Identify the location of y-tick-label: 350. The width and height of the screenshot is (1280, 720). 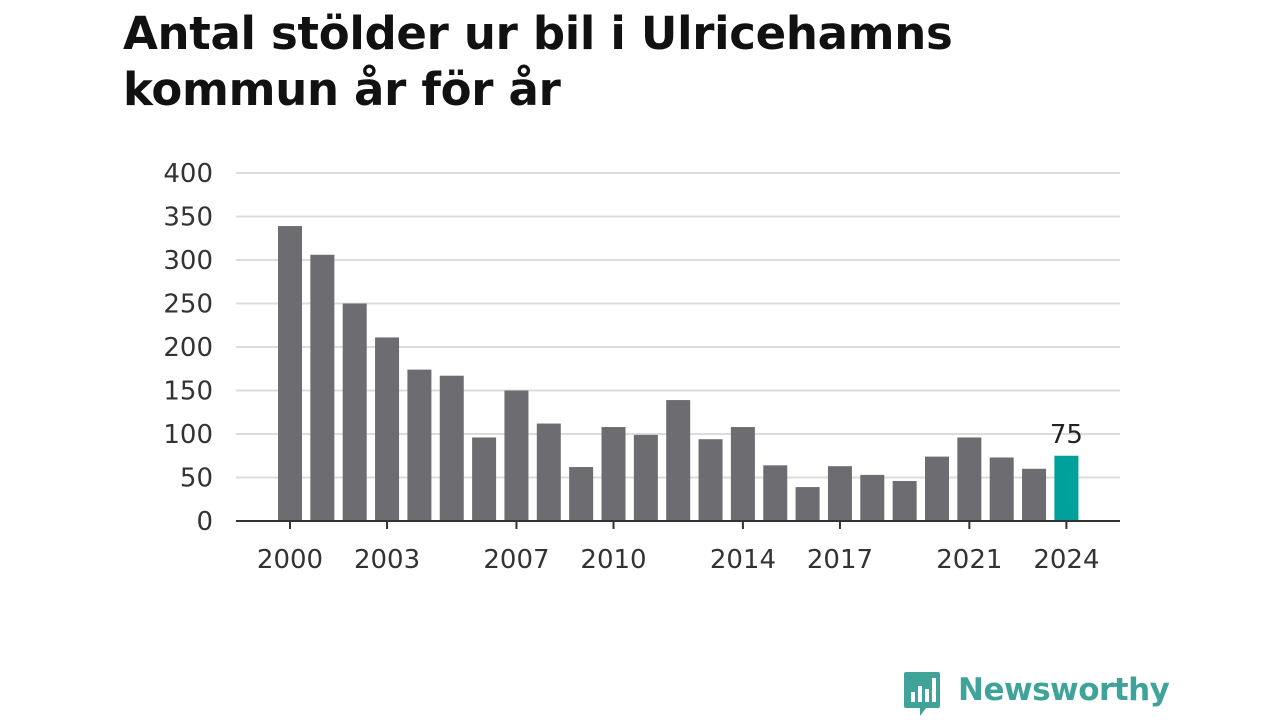
(188, 218).